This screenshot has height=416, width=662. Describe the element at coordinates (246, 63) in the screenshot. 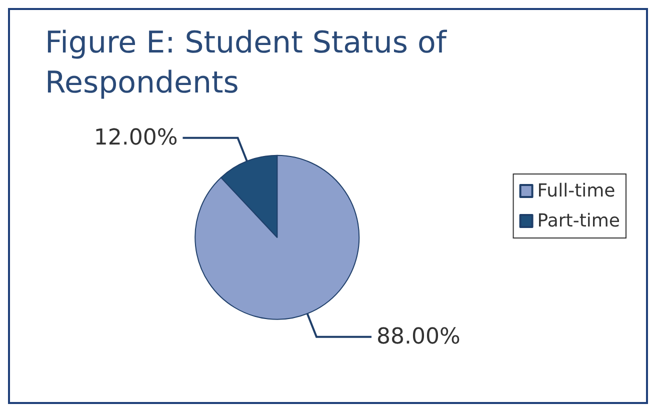

I see `chart-title: Figure E: Student Status of Respondents` at that location.